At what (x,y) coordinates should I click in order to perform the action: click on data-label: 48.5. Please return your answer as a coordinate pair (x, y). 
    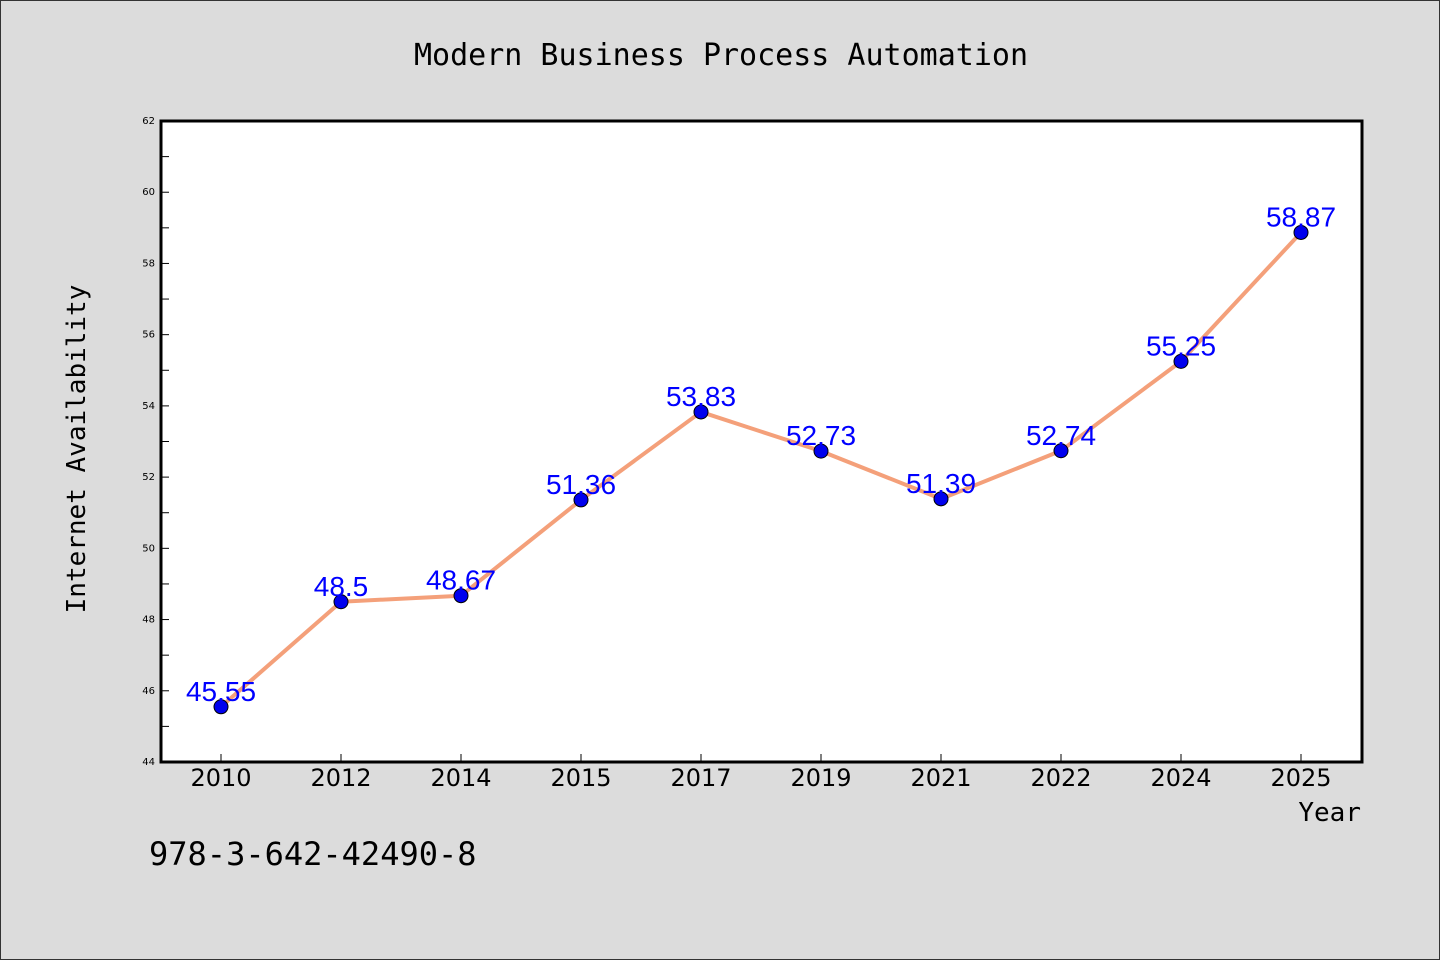
    Looking at the image, I should click on (341, 586).